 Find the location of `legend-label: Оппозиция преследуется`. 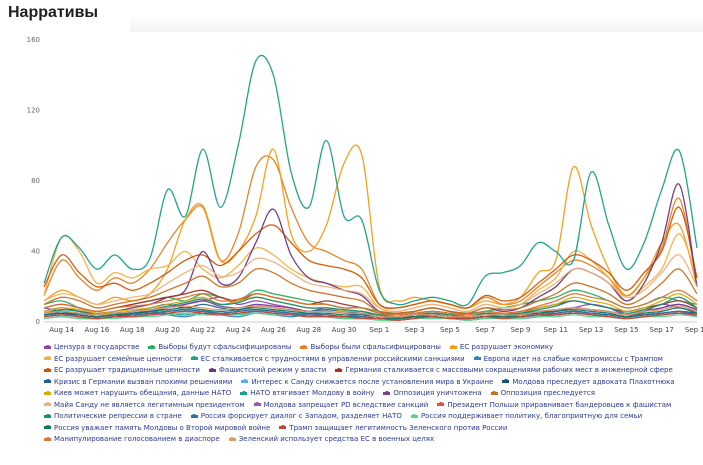

legend-label: Оппозиция преследуется is located at coordinates (547, 393).